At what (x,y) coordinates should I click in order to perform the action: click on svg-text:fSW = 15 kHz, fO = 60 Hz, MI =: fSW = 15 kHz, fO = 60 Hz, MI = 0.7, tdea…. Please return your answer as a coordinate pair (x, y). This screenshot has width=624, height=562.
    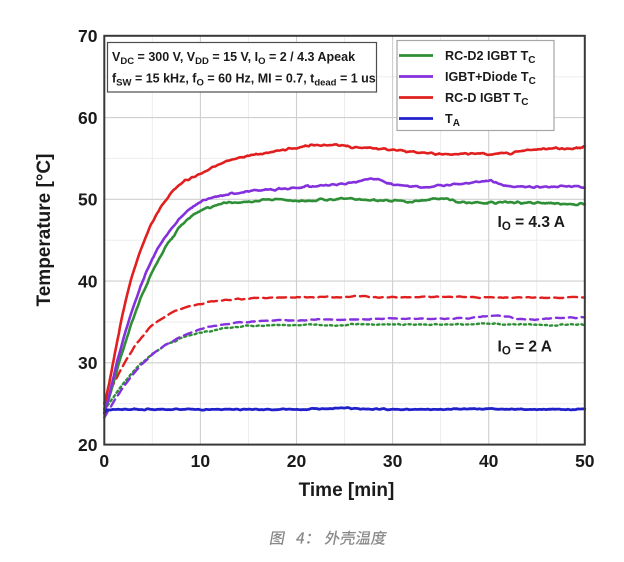
    Looking at the image, I should click on (244, 80).